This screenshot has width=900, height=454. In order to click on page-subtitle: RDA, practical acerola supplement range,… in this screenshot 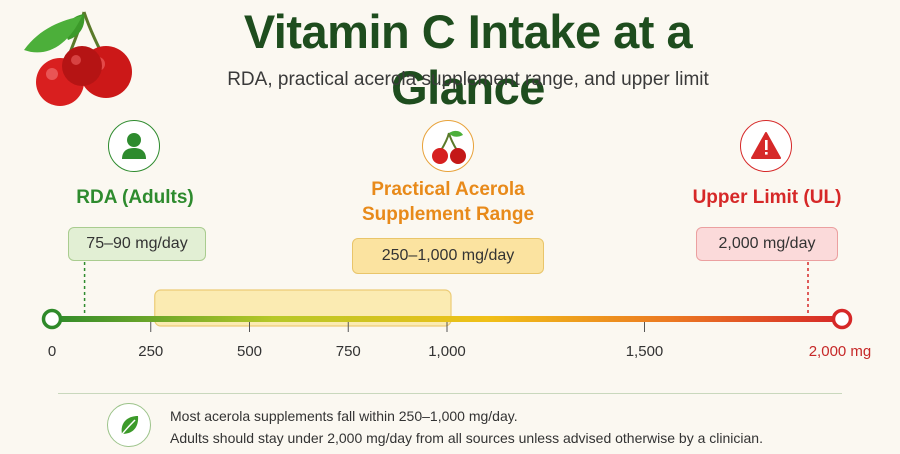, I will do `click(468, 79)`.